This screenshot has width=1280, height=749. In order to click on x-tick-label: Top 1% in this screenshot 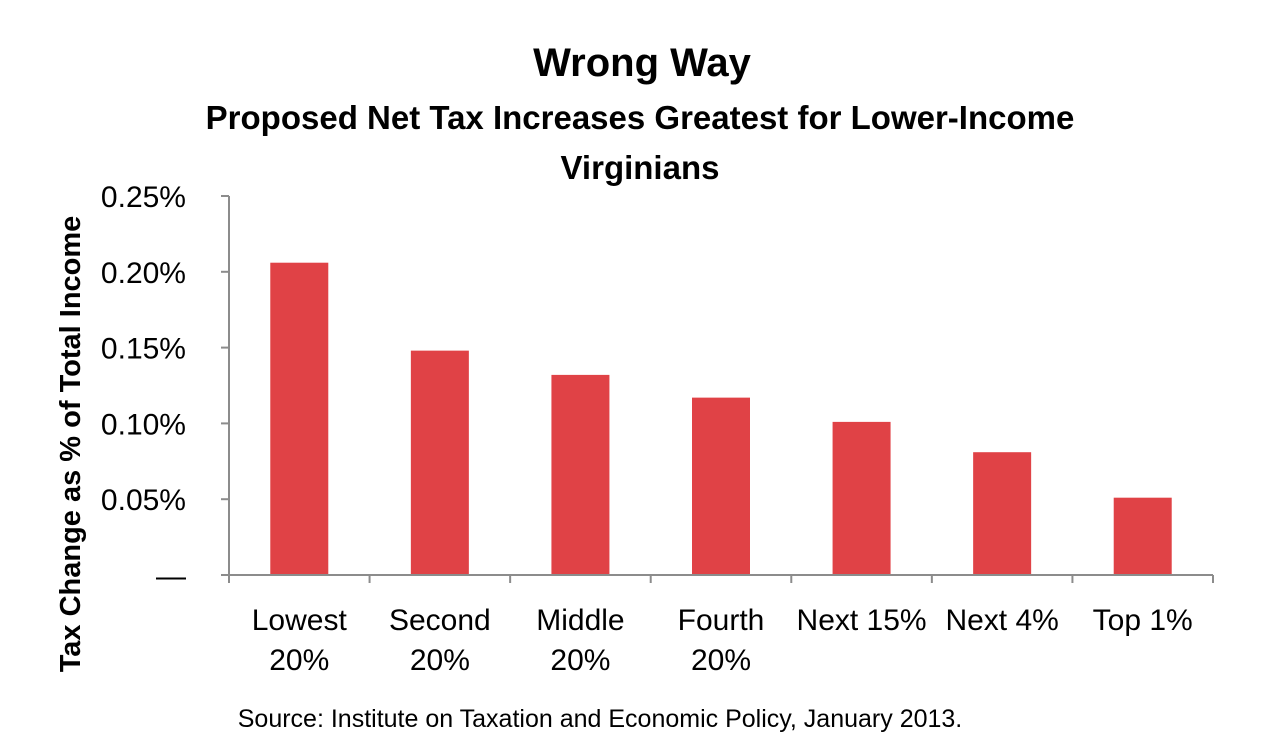, I will do `click(1143, 620)`.